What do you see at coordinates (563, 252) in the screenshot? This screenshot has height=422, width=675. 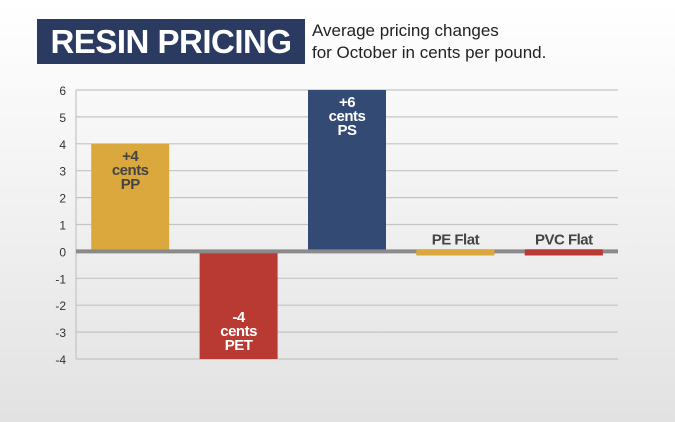 I see `bar-flat-pvc` at bounding box center [563, 252].